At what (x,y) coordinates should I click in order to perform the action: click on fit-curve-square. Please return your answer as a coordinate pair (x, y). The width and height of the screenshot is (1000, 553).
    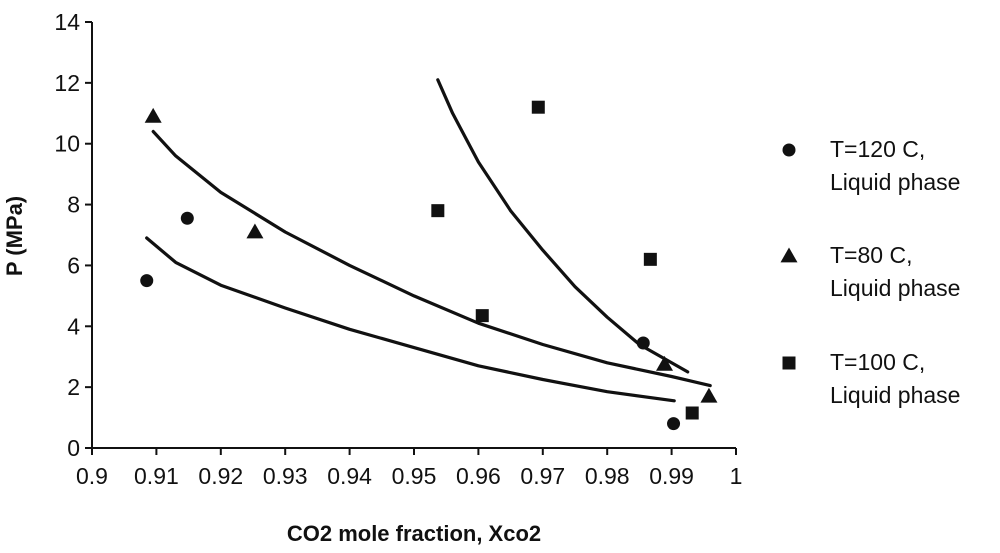
    Looking at the image, I should click on (563, 226).